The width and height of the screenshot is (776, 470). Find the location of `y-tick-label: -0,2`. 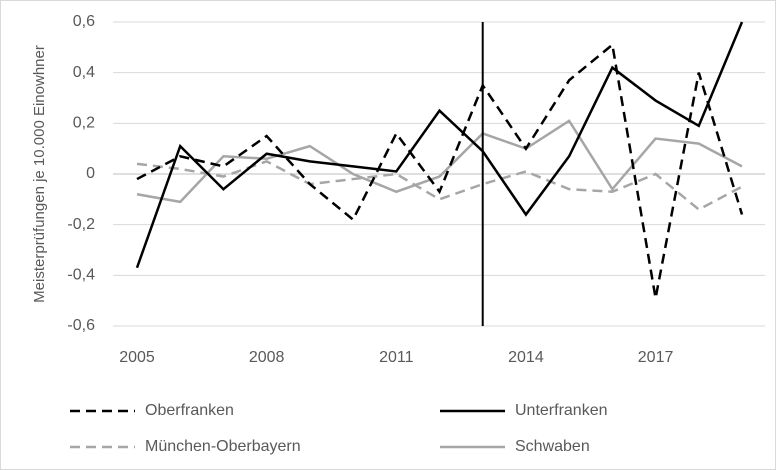

y-tick-label: -0,2 is located at coordinates (81, 224).